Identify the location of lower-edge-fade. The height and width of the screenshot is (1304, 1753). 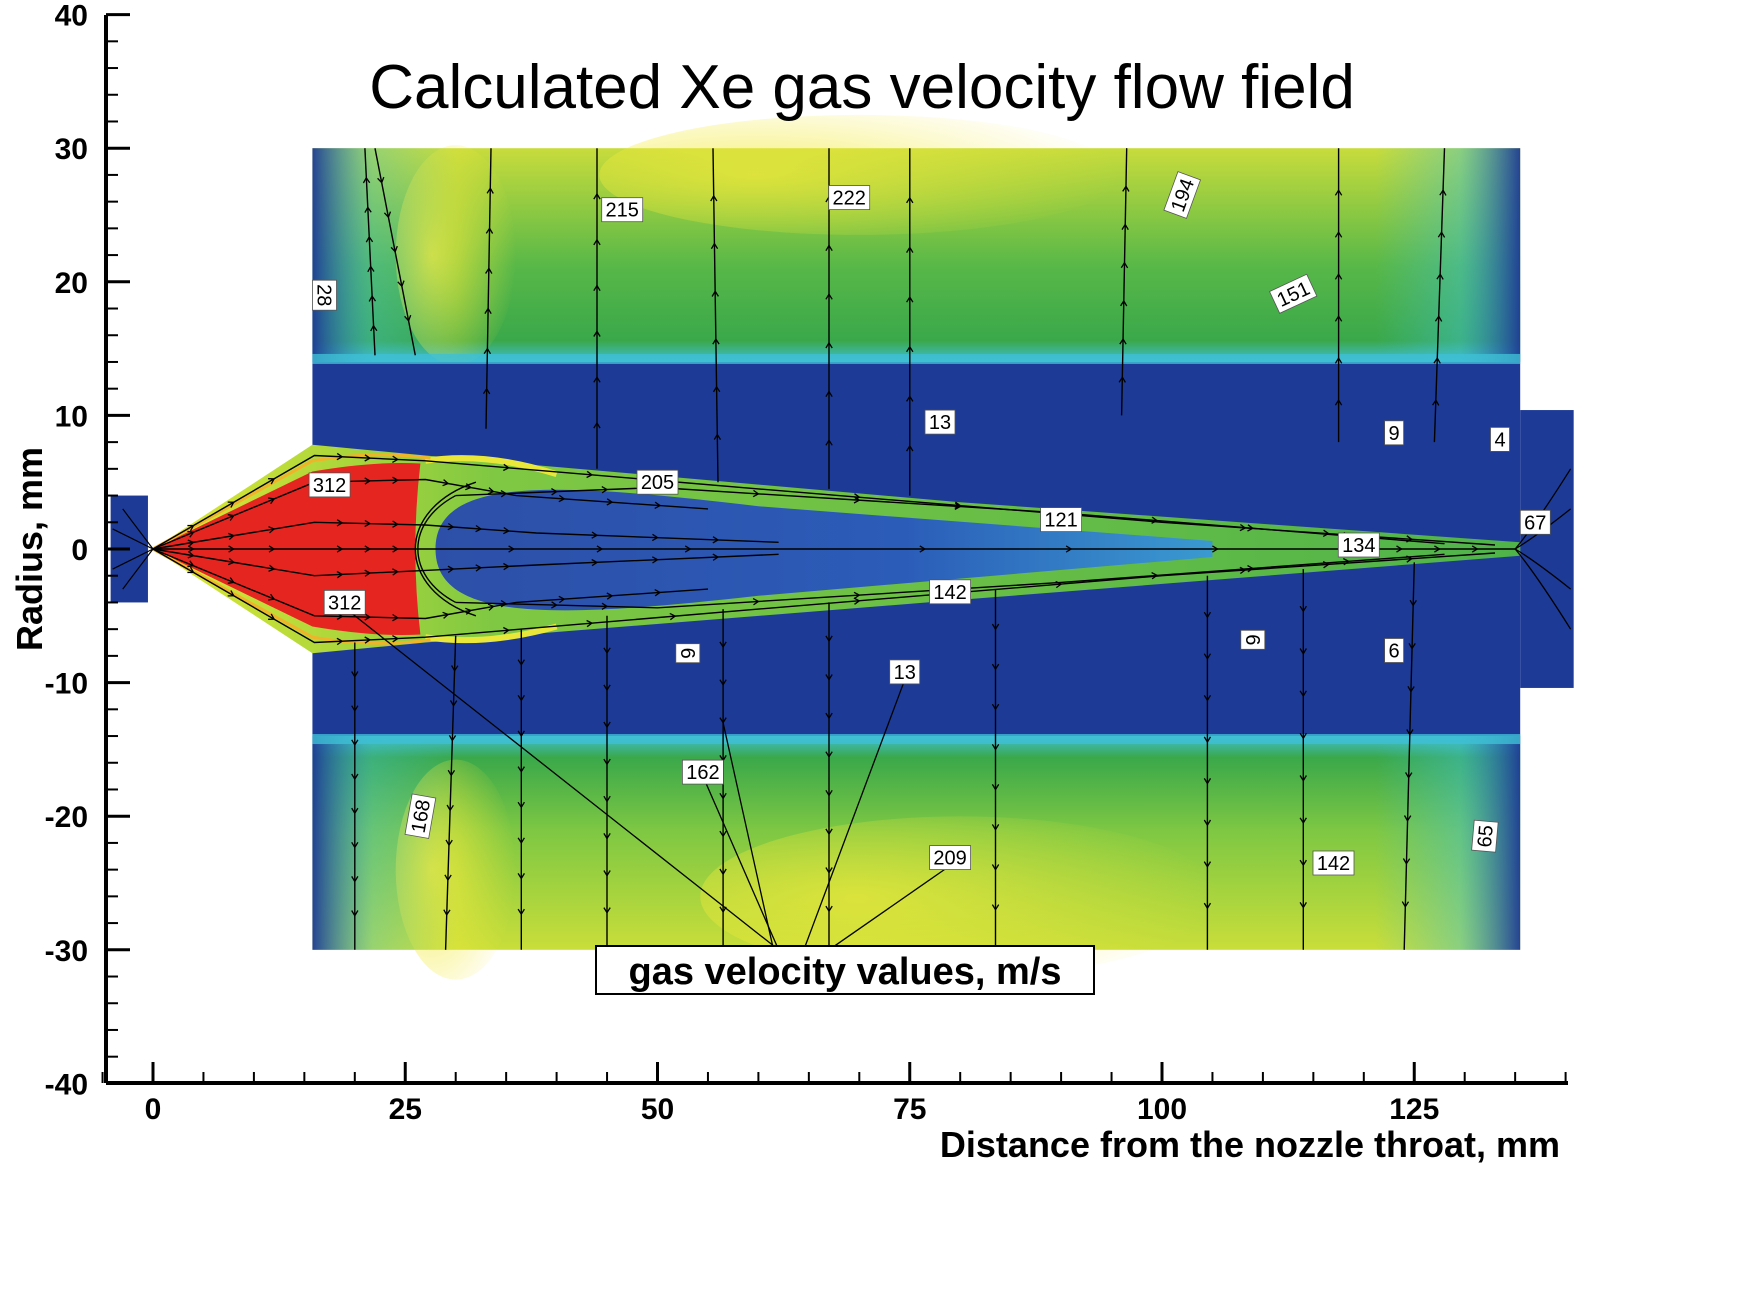
(916, 843).